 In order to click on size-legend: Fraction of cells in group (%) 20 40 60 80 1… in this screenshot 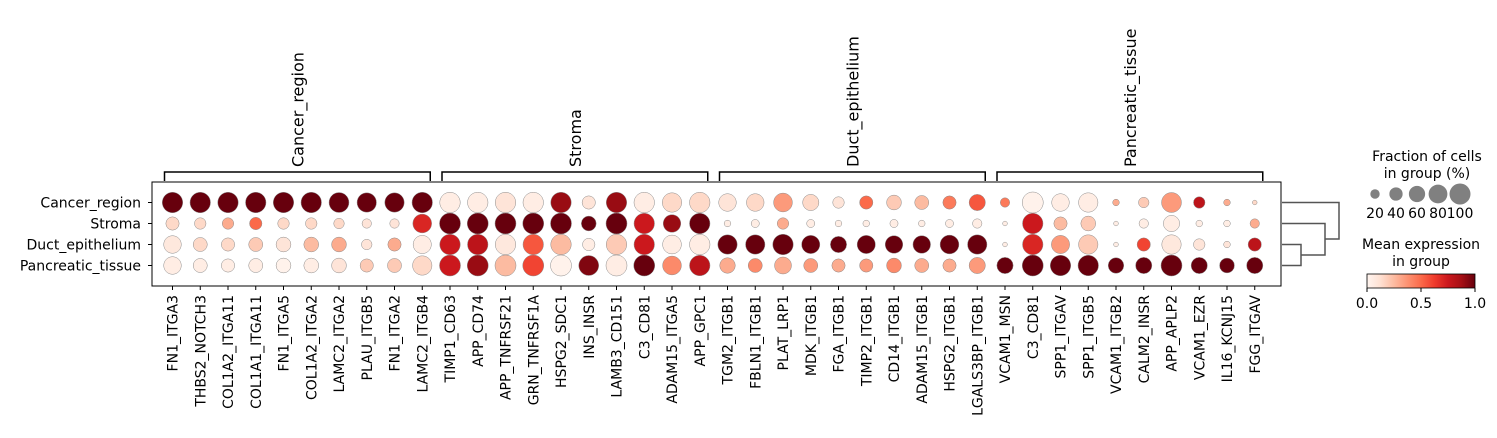, I will do `click(1424, 185)`.